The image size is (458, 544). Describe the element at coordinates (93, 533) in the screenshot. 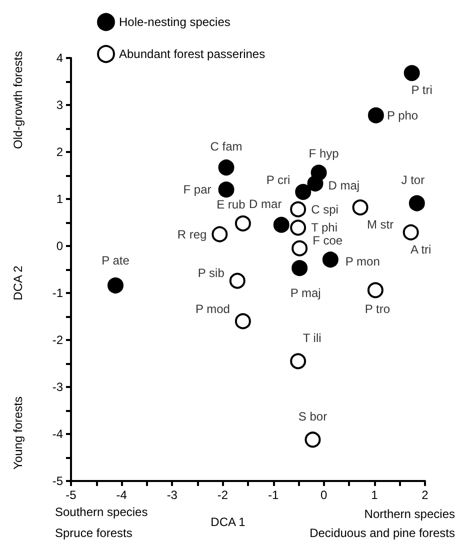

I see `text: Spruce forests` at that location.